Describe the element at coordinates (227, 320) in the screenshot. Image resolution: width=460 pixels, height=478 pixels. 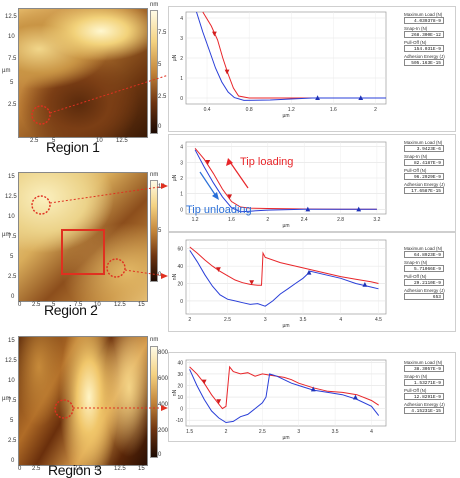
I see `x-tick-label: 2.5` at that location.